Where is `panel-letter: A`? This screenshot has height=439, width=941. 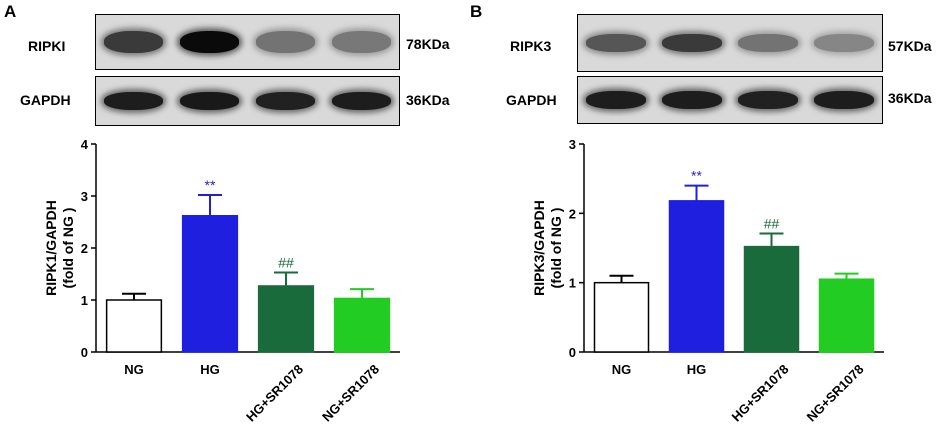 panel-letter: A is located at coordinates (10, 11).